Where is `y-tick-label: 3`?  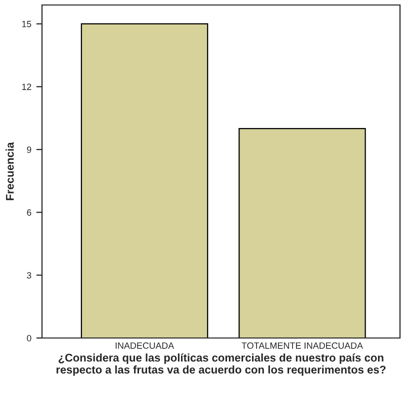 y-tick-label: 3 is located at coordinates (29, 275).